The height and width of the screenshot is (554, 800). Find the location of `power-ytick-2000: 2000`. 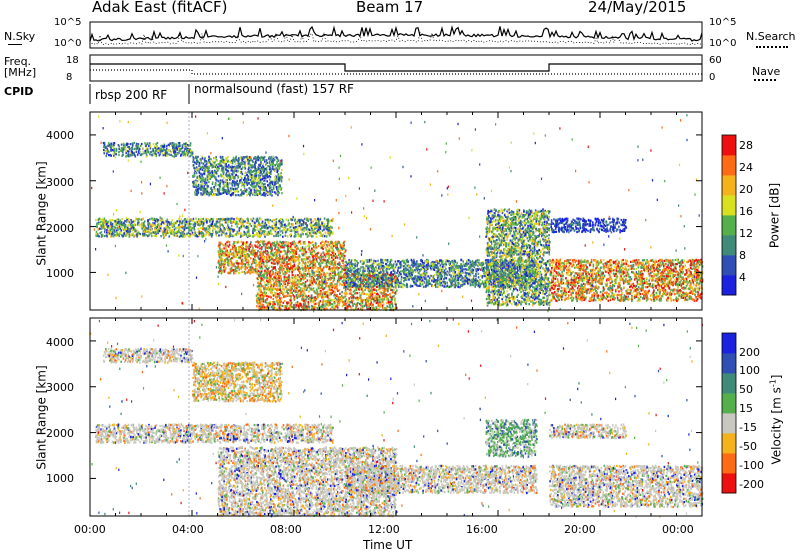

power-ytick-2000: 2000 is located at coordinates (60, 228).